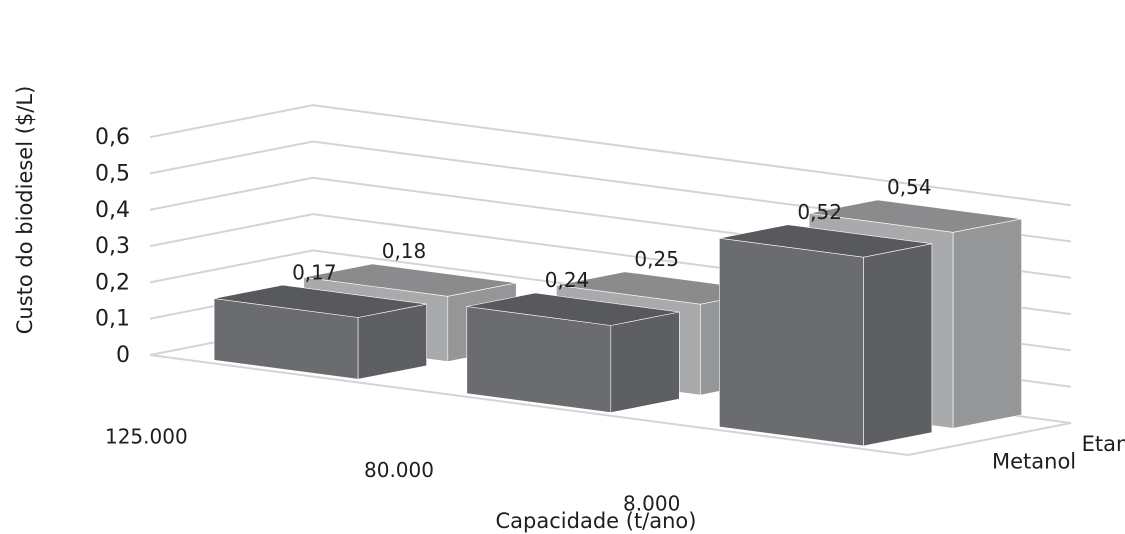 The height and width of the screenshot is (534, 1125). I want to click on y-tick-label: 0,1, so click(112, 319).